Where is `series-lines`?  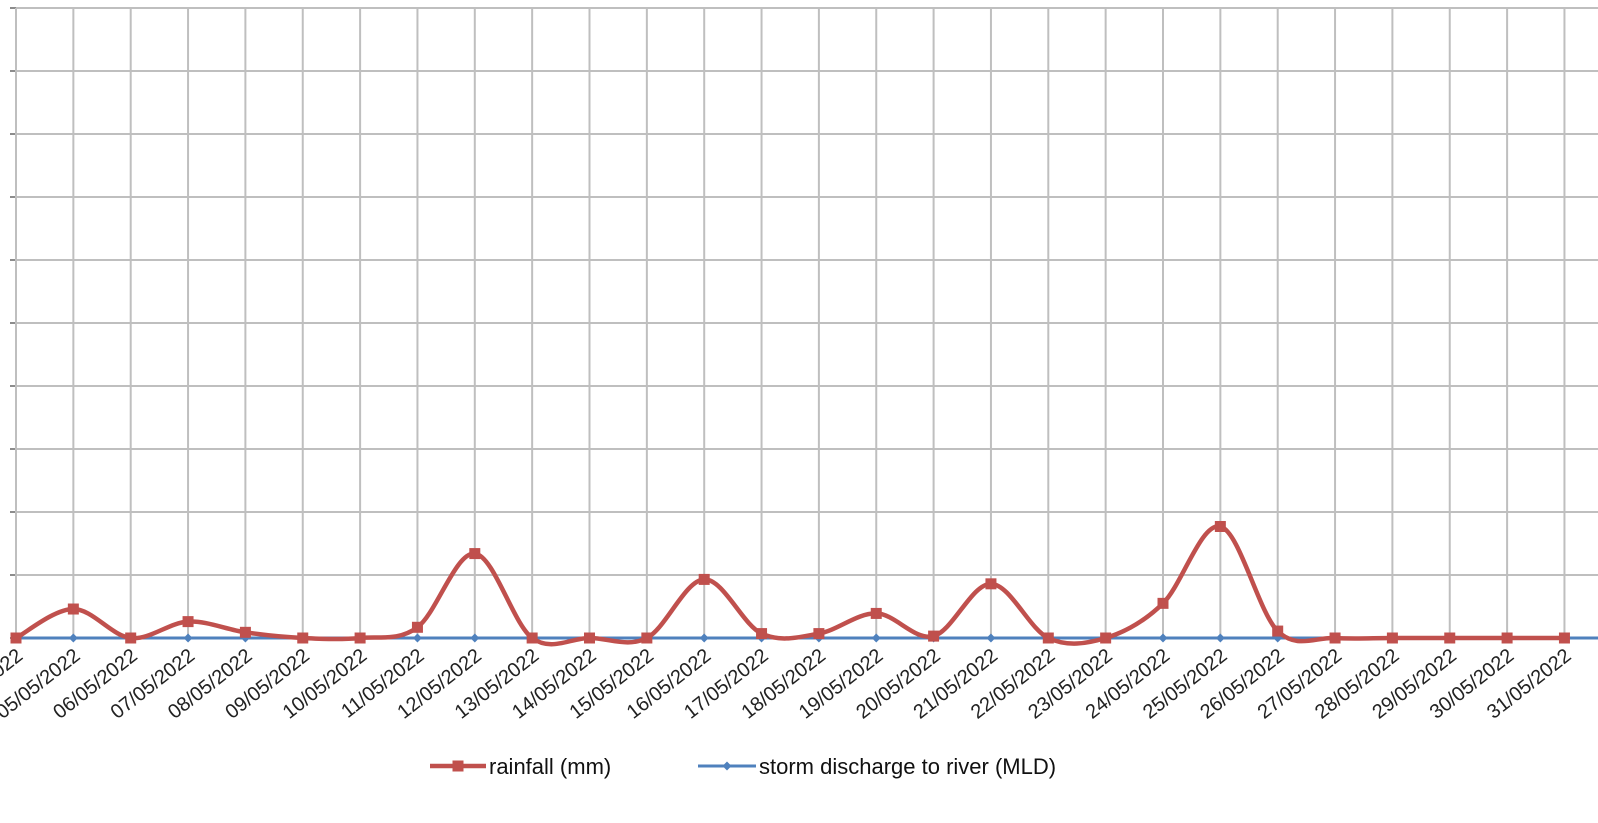 series-lines is located at coordinates (804, 582).